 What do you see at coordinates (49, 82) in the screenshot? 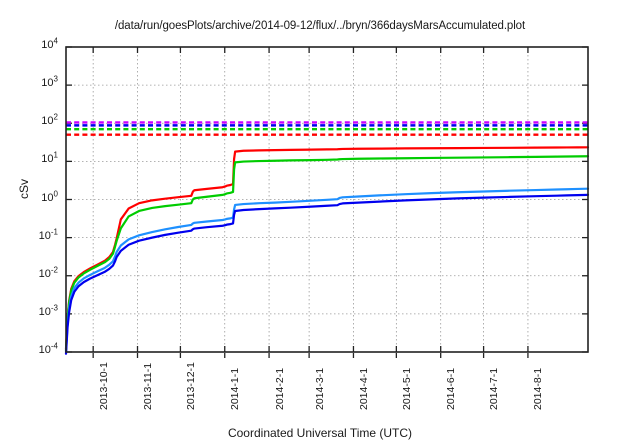
I see `y-tick-label: 10³` at bounding box center [49, 82].